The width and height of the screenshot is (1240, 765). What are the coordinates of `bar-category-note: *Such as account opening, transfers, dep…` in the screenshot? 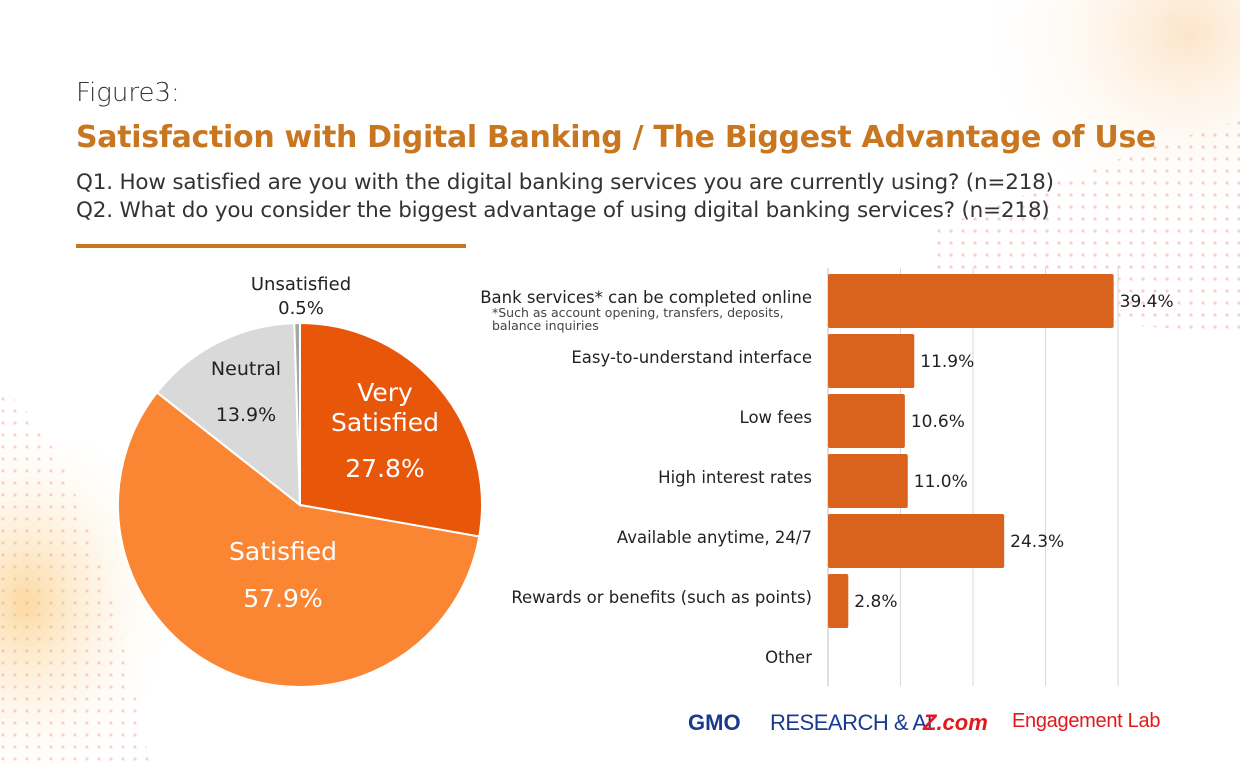 It's located at (638, 319).